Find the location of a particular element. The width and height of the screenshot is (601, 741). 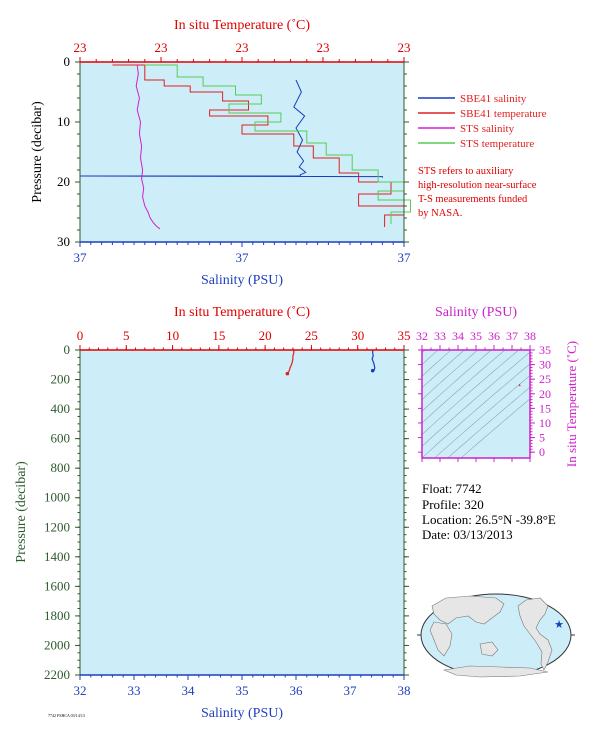

legend-label-sts-temperature: STS temperature is located at coordinates (497, 144).